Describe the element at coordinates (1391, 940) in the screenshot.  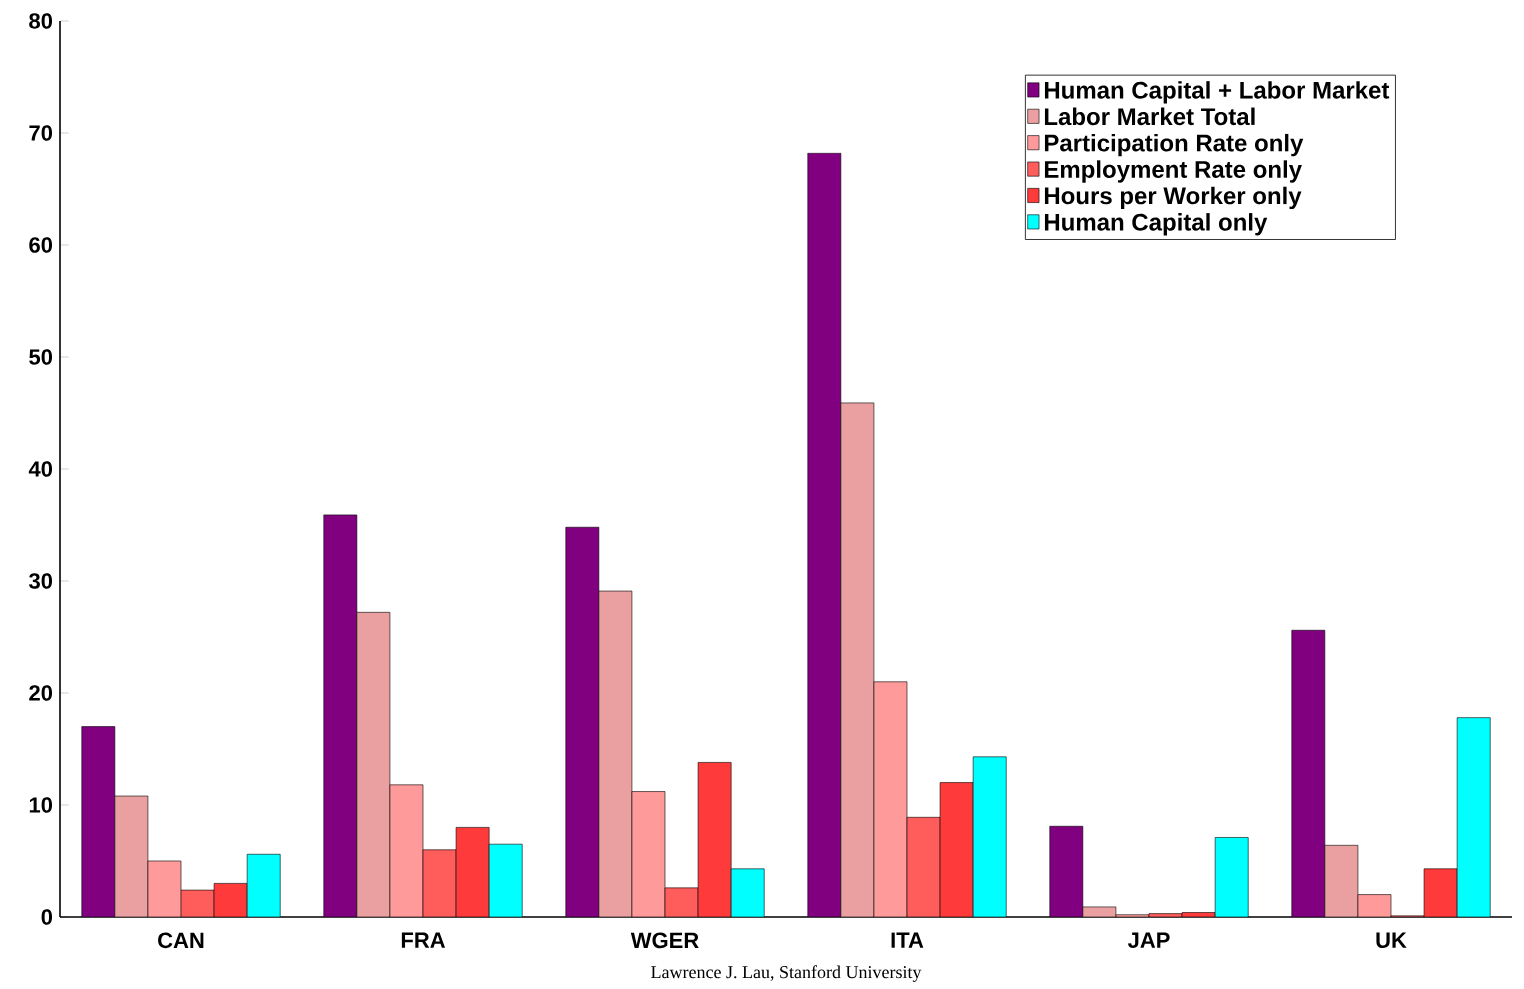
I see `x-tick-label: UK` at that location.